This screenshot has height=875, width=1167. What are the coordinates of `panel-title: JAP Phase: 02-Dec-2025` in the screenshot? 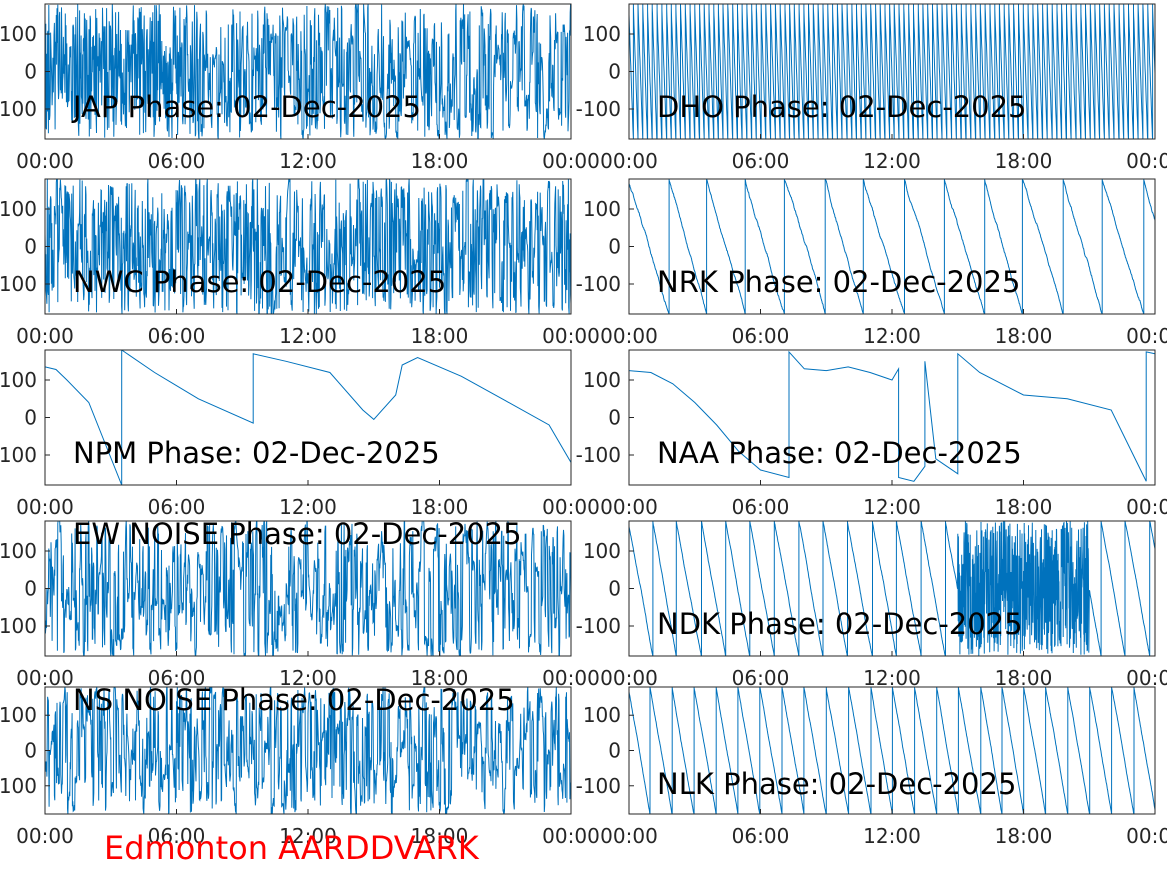 It's located at (246, 107).